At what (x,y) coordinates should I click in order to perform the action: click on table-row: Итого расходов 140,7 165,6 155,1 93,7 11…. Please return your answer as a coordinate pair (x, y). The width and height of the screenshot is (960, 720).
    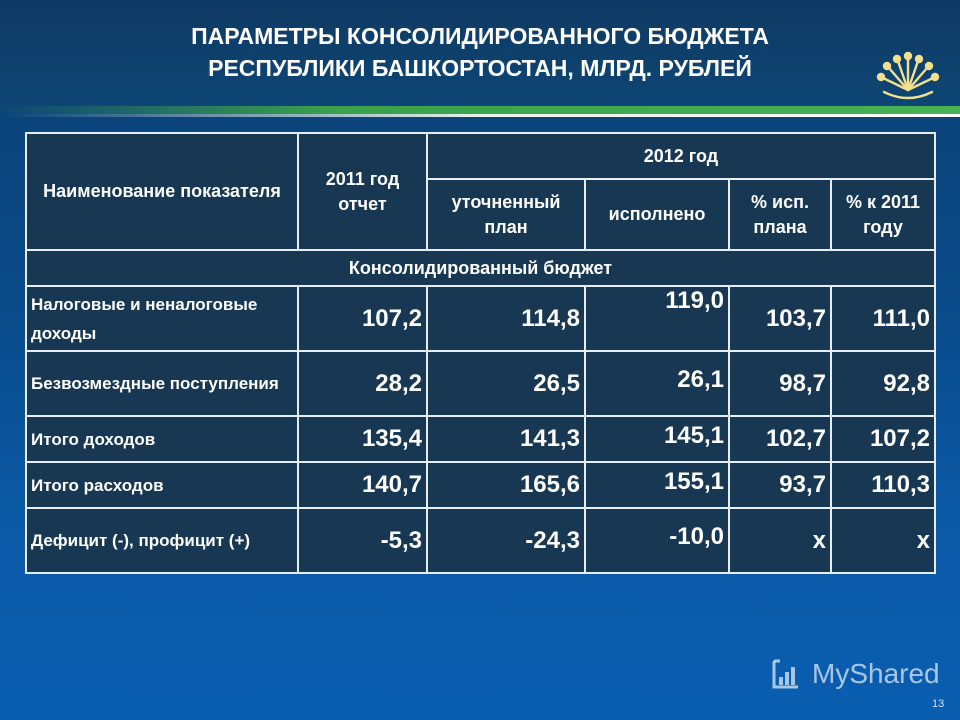
    Looking at the image, I should click on (480, 485).